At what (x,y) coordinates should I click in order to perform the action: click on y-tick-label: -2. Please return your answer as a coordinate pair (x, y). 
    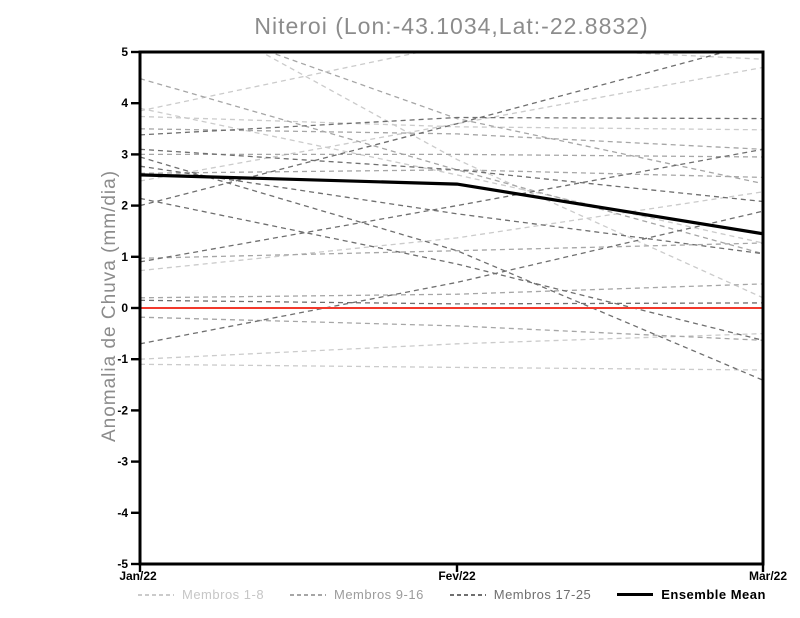
    Looking at the image, I should click on (122, 410).